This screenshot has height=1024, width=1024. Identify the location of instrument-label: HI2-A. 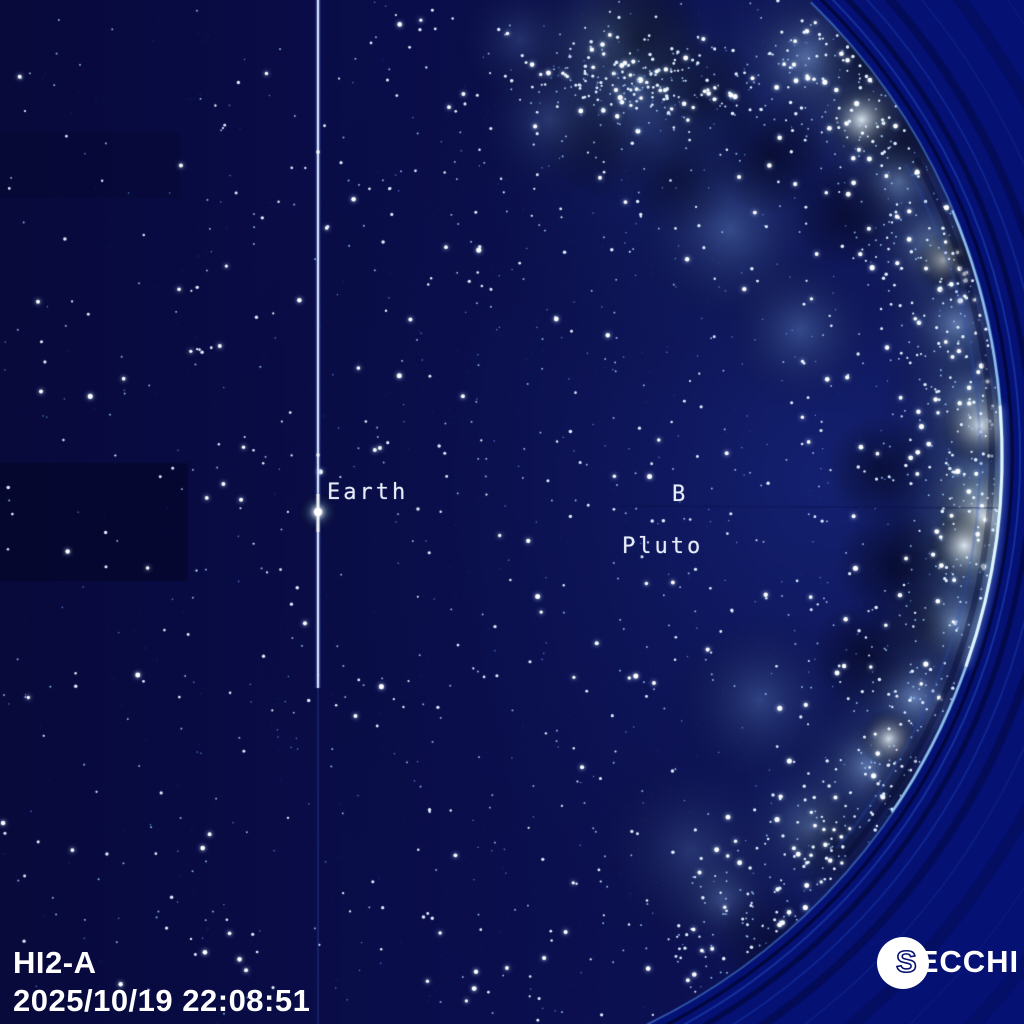
(55, 962).